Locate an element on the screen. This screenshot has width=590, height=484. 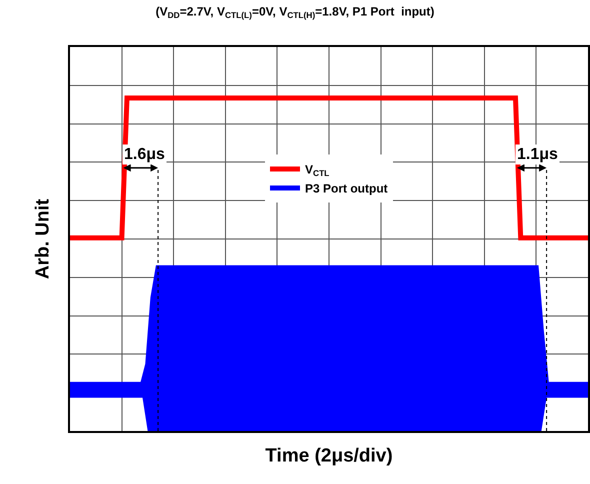
legend-label: V$_{CTL}$ is located at coordinates (317, 170).